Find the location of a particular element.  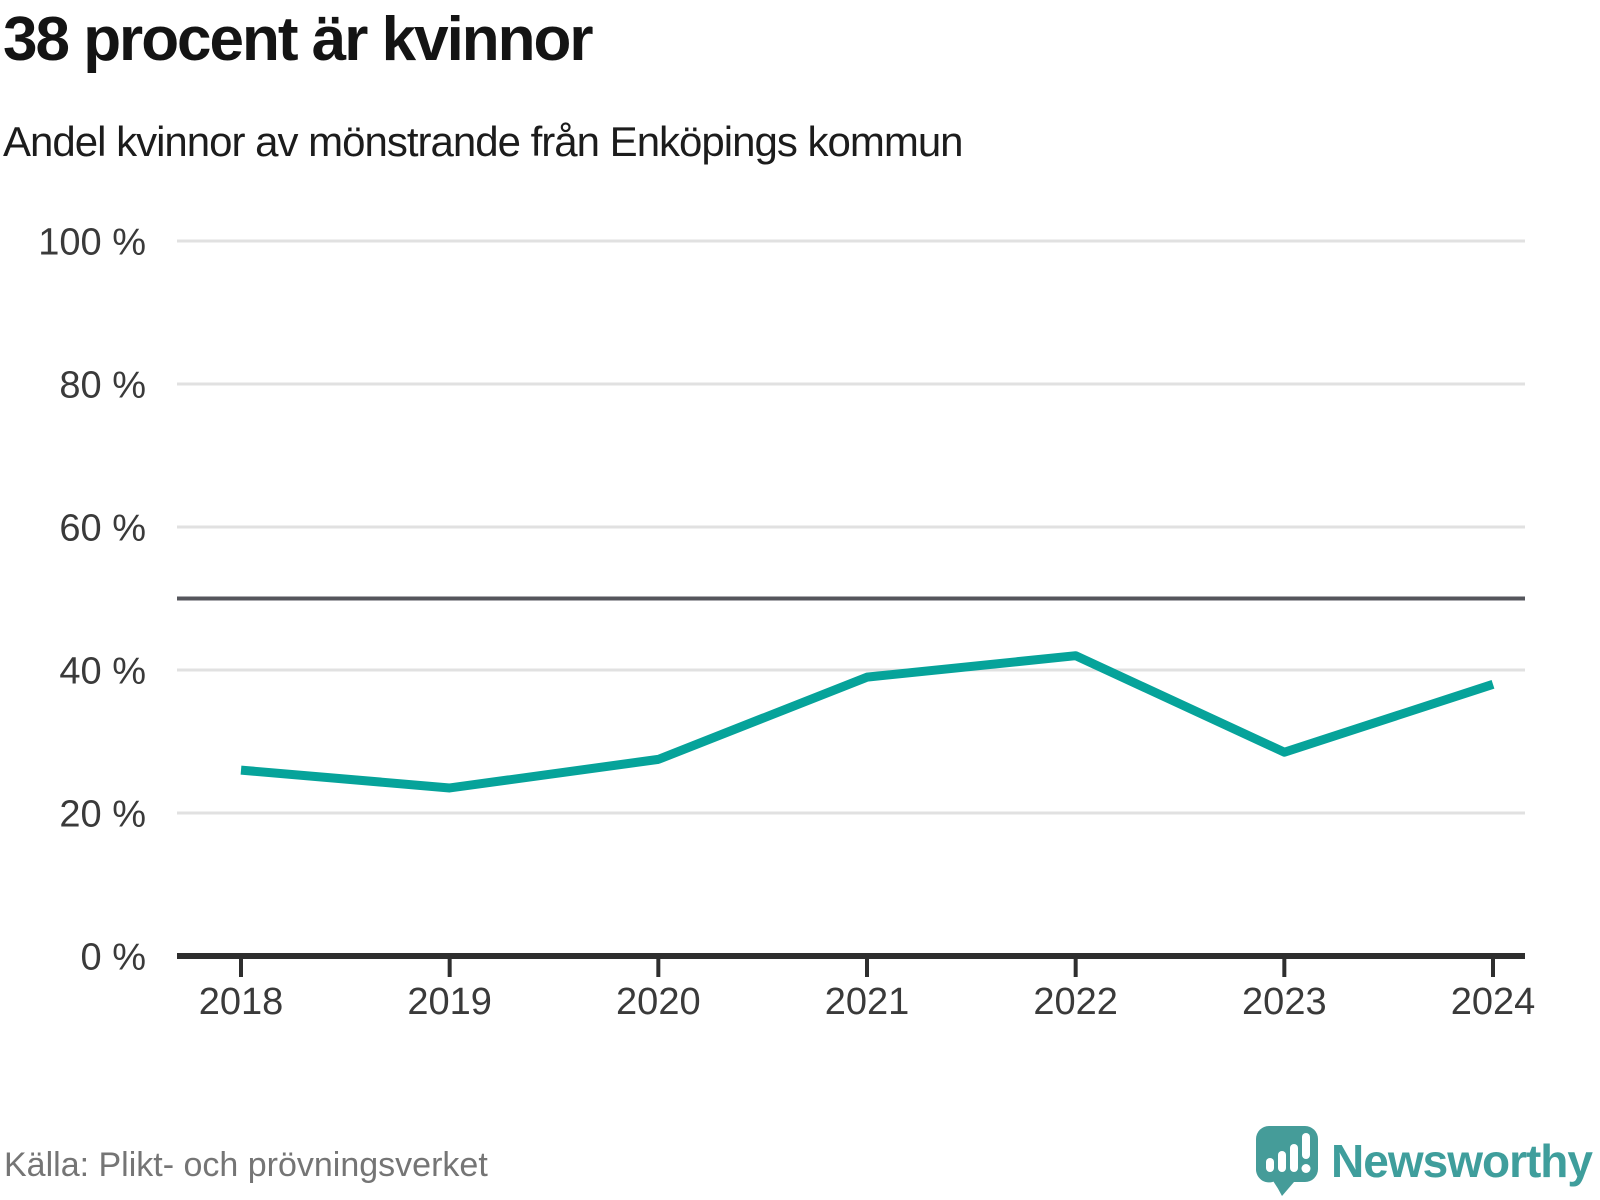

y-axis-label-60: 60 % is located at coordinates (102, 528).